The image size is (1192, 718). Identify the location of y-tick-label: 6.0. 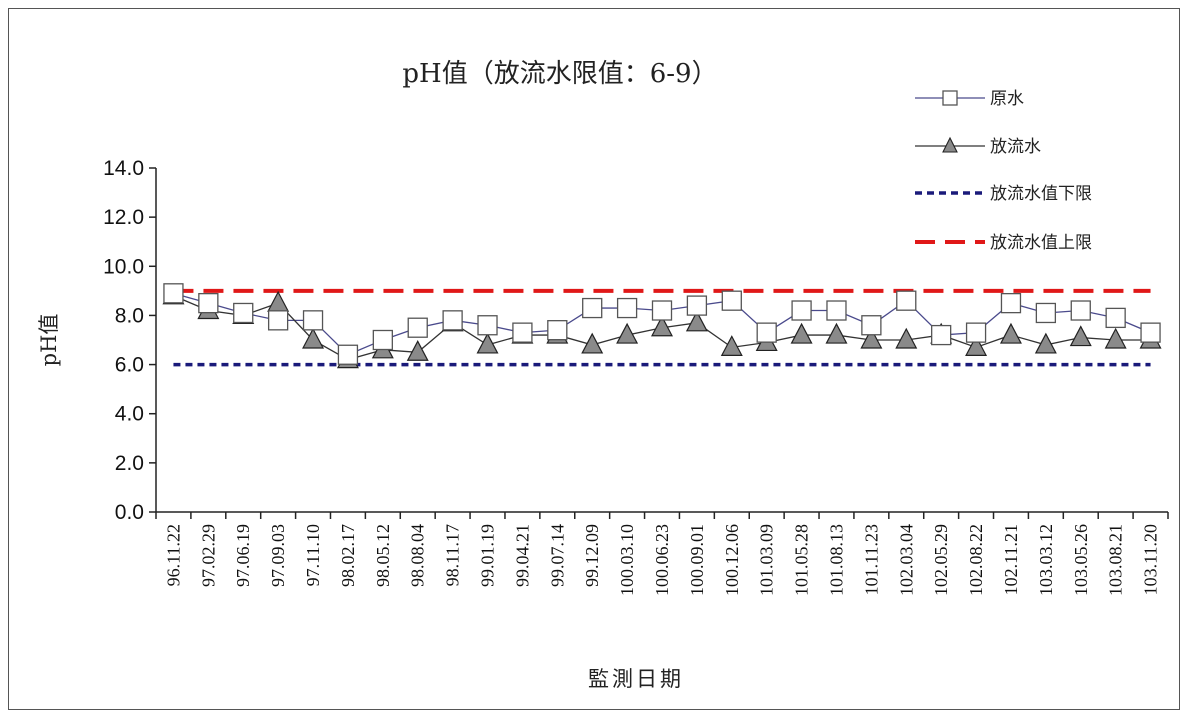
(129, 365).